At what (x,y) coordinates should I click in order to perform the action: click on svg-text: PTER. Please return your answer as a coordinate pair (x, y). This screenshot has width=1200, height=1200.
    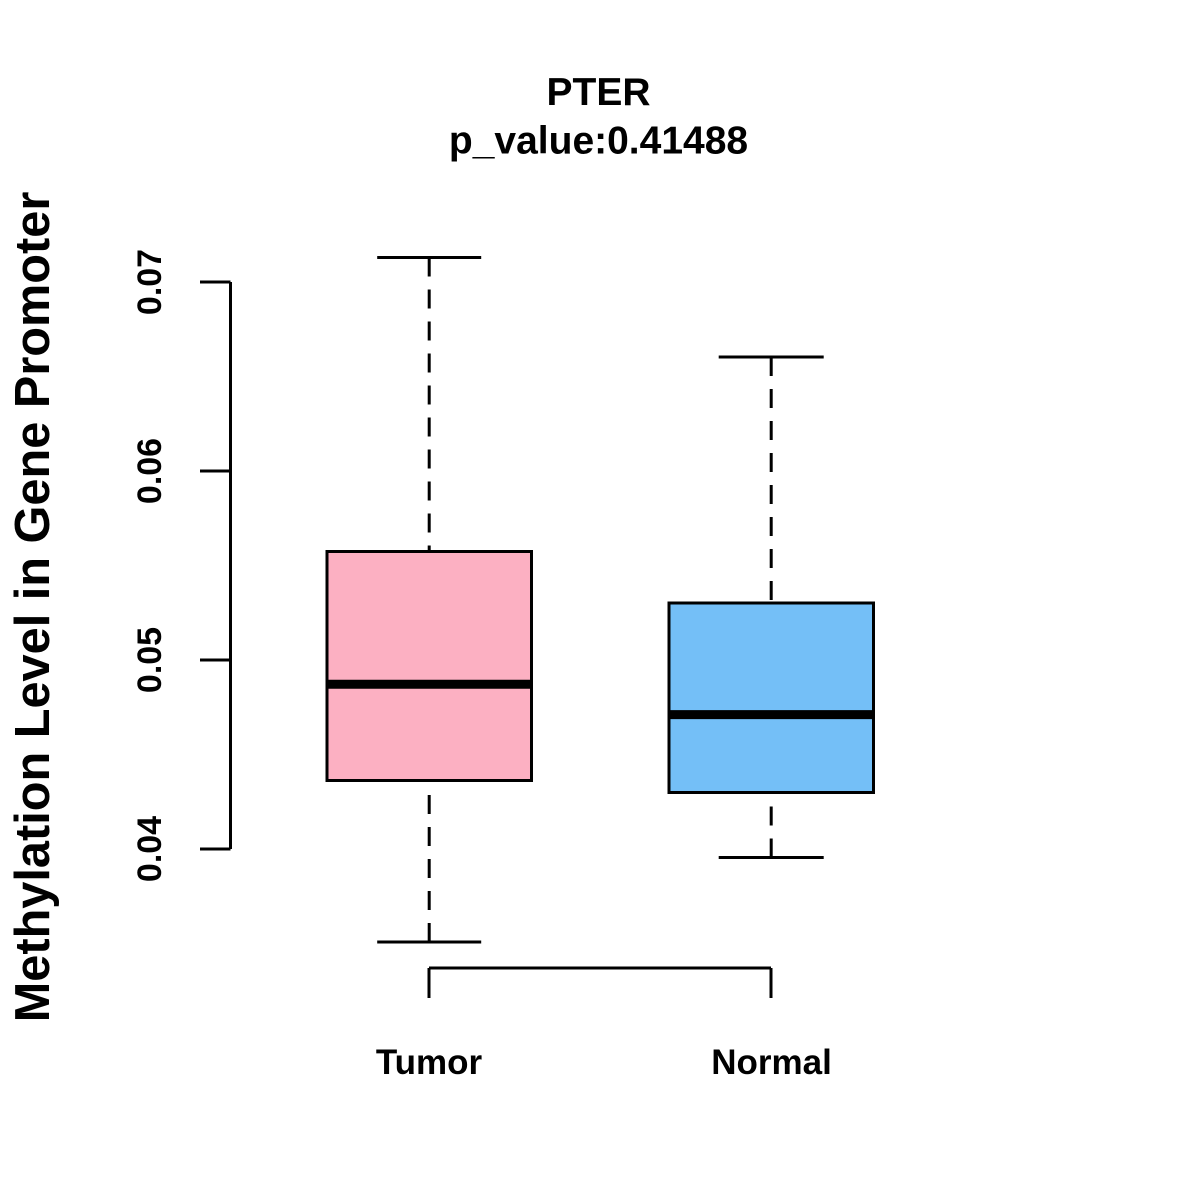
    Looking at the image, I should click on (598, 92).